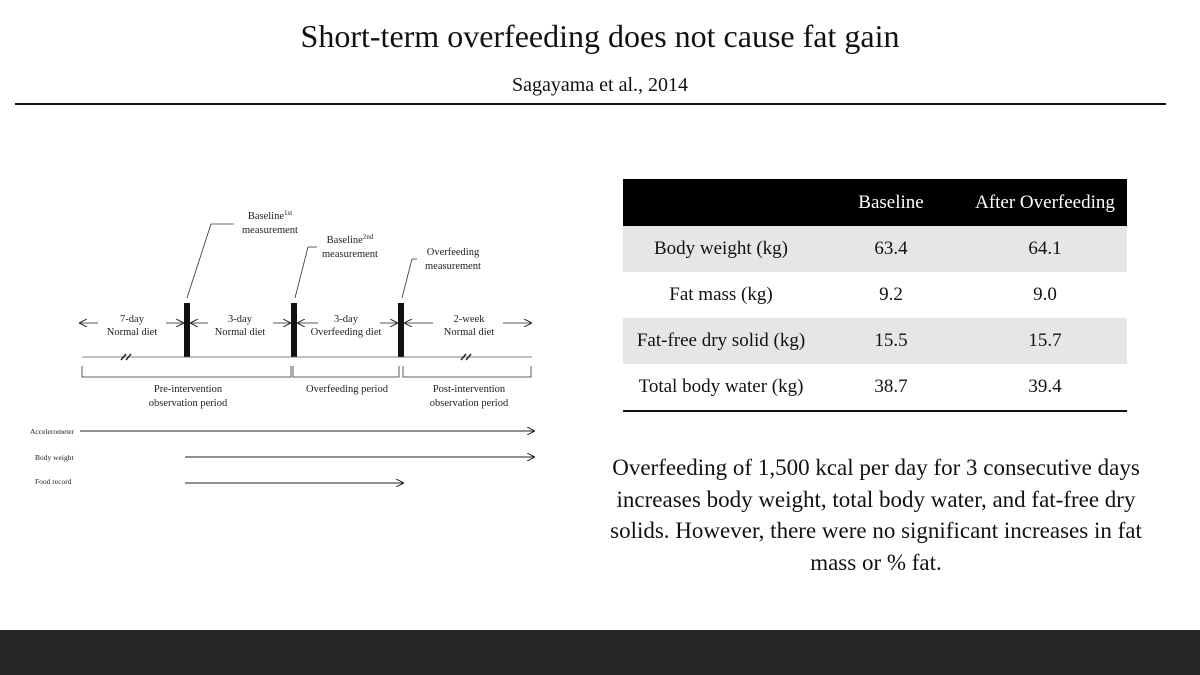 The height and width of the screenshot is (675, 1200). Describe the element at coordinates (187, 330) in the screenshot. I see `baseline1-marker` at that location.